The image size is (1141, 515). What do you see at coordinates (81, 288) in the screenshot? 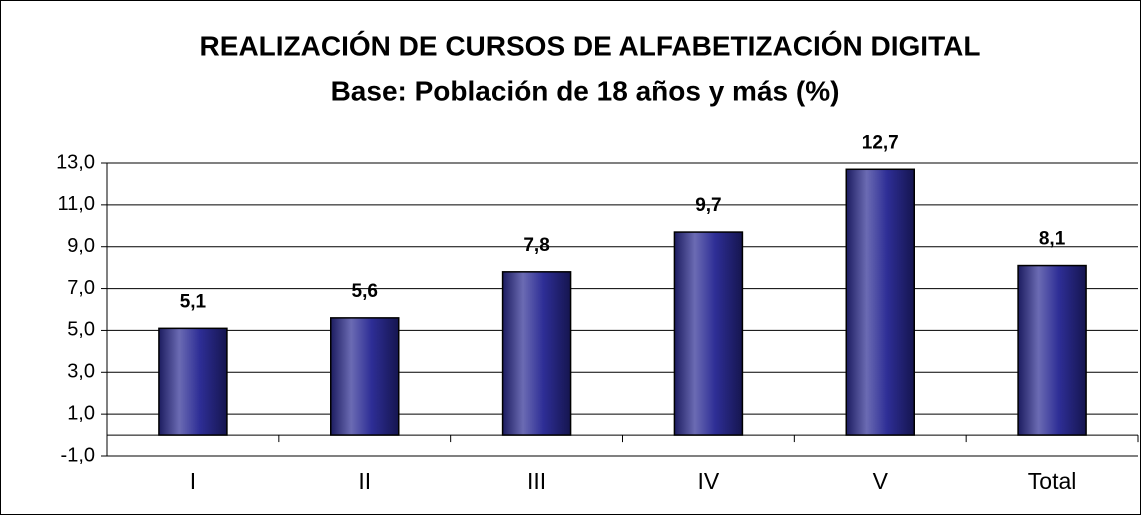
I see `y-tick-label: 7,0` at bounding box center [81, 288].